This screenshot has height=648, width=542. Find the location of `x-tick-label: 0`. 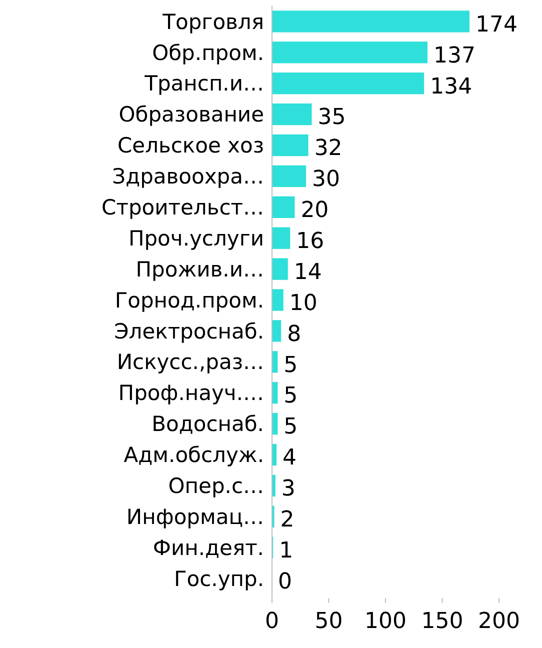

x-tick-label: 0 is located at coordinates (272, 621).